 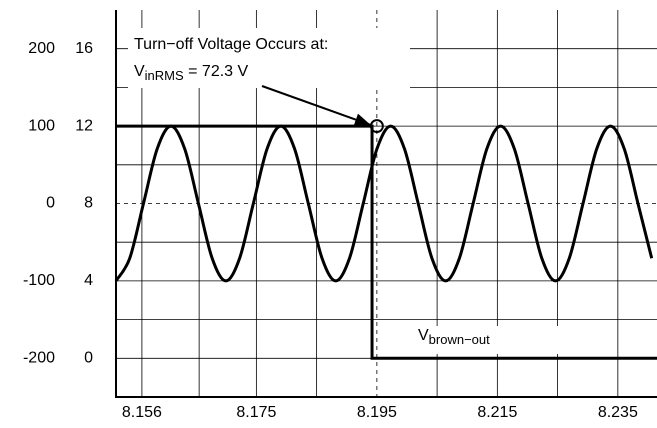 I want to click on x-tick-label: 8.235, so click(x=618, y=412).